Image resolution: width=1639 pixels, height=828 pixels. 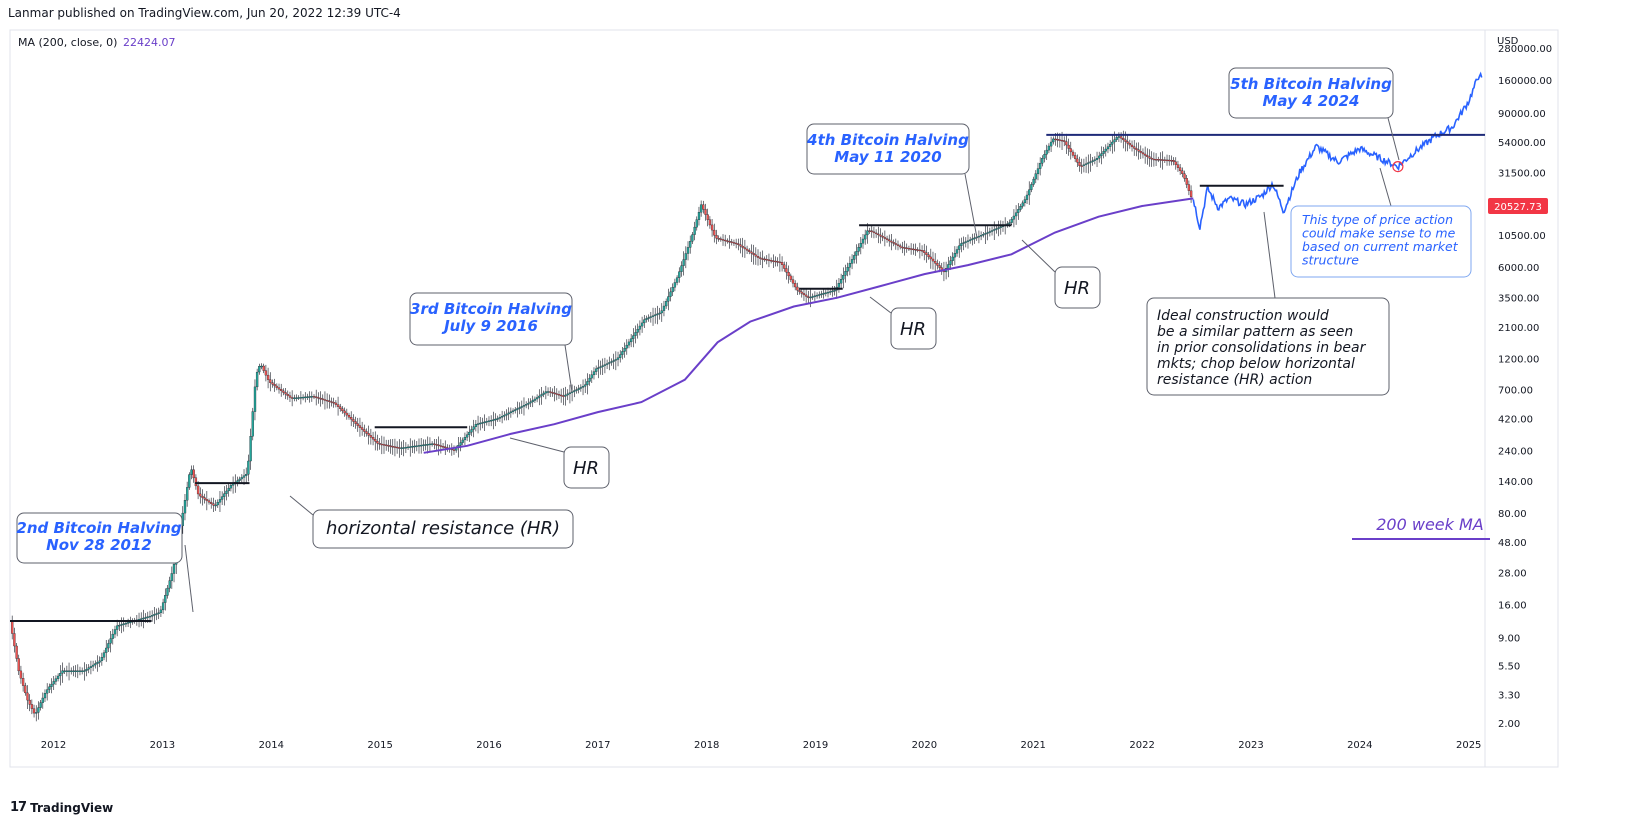 I want to click on projection-line, so click(x=1337, y=150).